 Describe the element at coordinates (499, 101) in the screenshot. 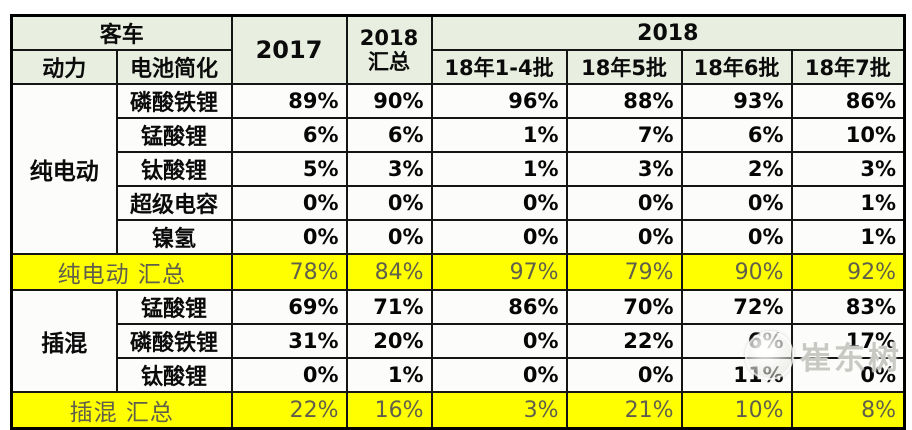

I see `cell-value: 96%` at that location.